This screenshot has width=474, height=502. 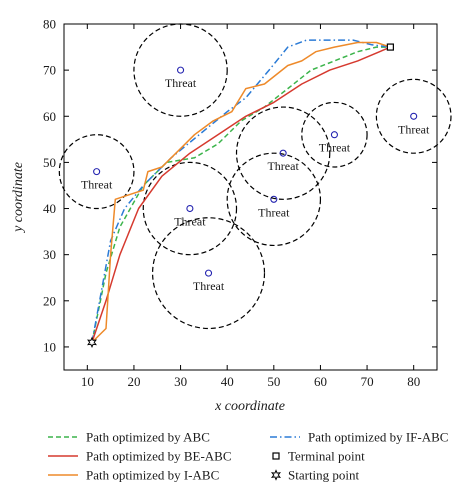 What do you see at coordinates (378, 437) in the screenshot?
I see `legend-label: Path optimized by IF-ABC` at bounding box center [378, 437].